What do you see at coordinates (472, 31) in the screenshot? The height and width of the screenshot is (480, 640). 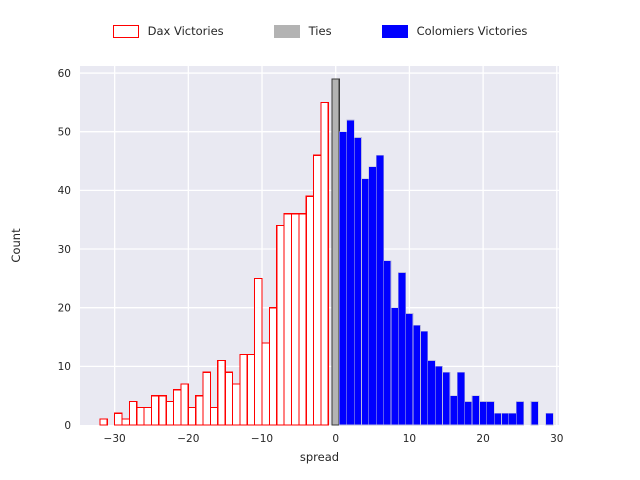 I see `legend-label-colomiers-victories: Colomiers Victories` at bounding box center [472, 31].